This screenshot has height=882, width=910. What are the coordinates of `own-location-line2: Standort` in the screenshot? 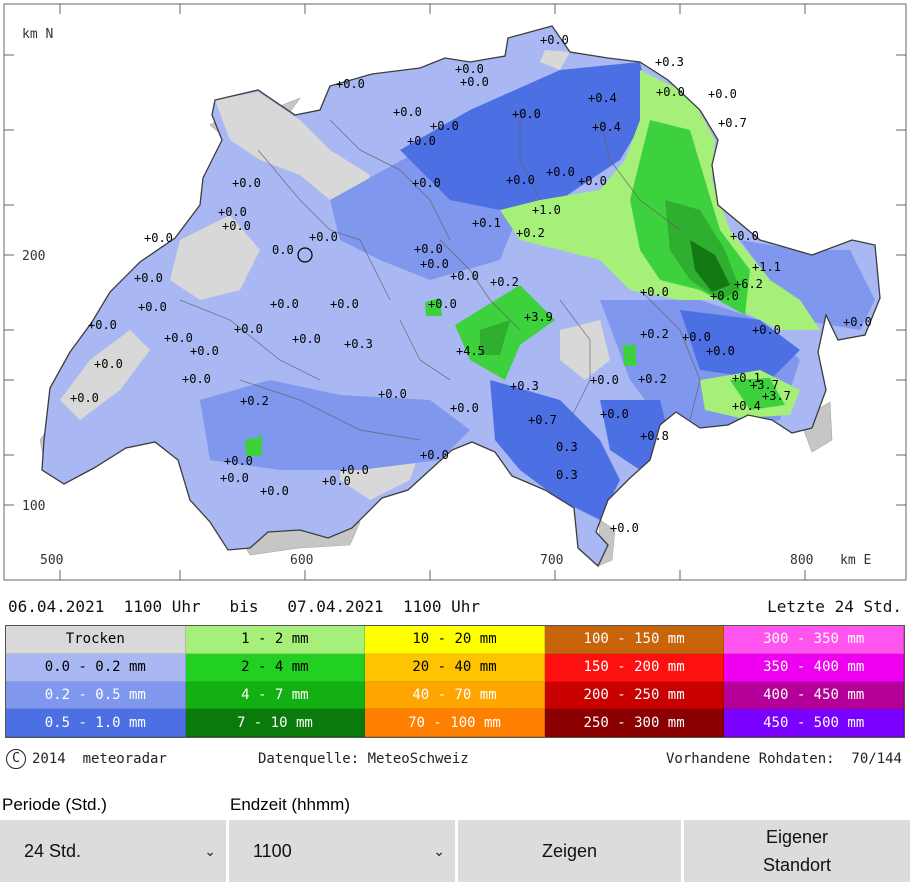 It's located at (797, 865).